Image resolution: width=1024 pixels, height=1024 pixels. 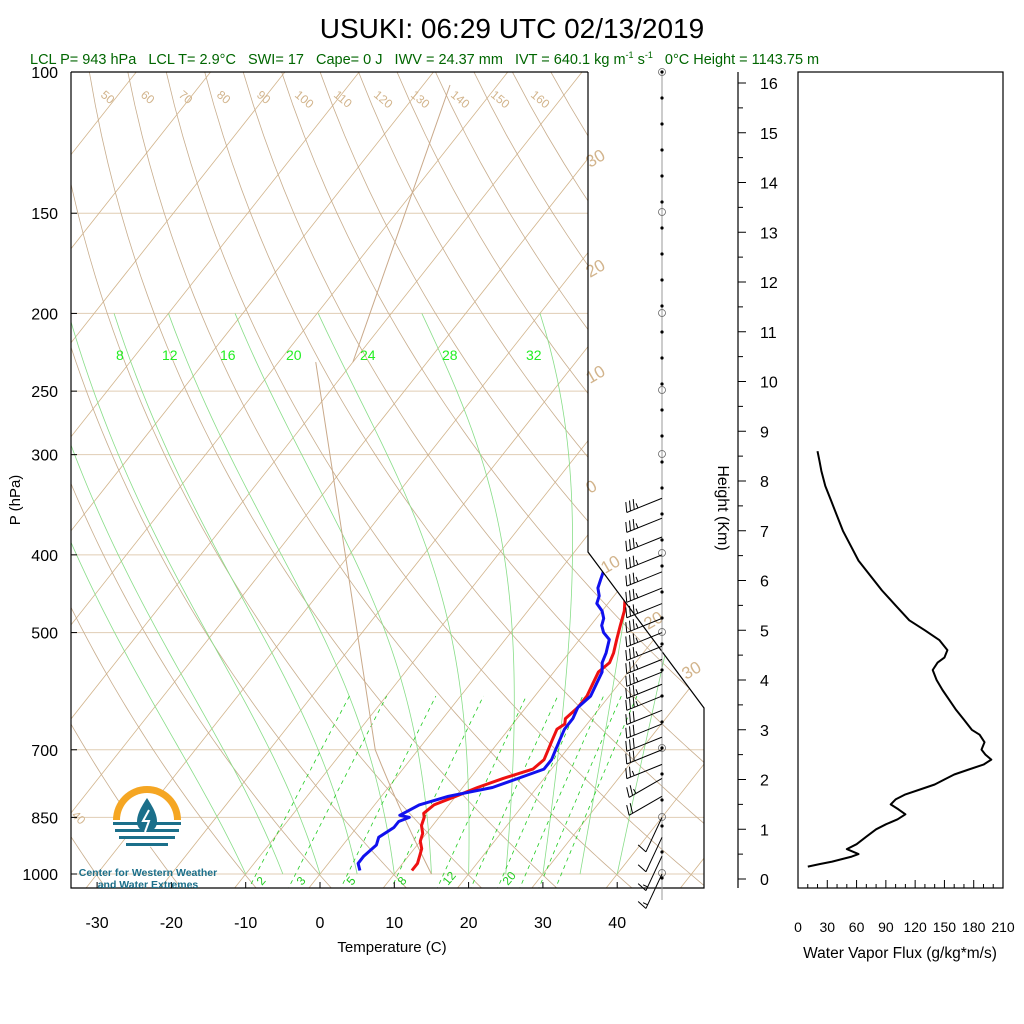 What do you see at coordinates (391, 947) in the screenshot?
I see `x-axis-label: Temperature (C)` at bounding box center [391, 947].